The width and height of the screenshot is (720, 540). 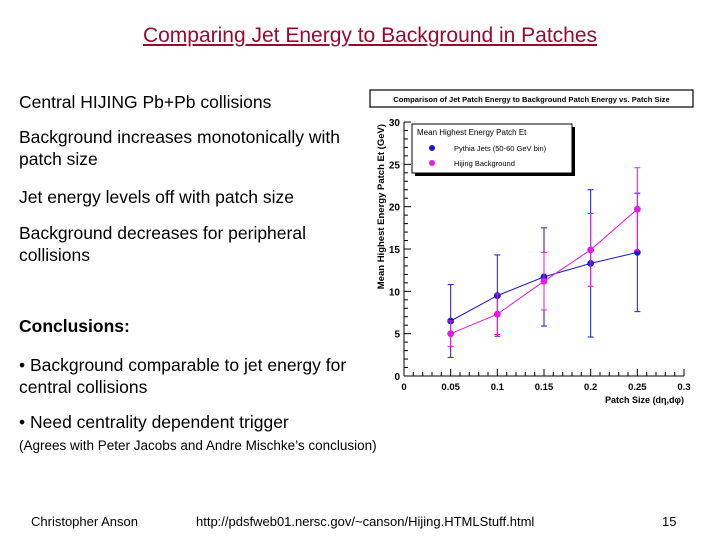 What do you see at coordinates (637, 387) in the screenshot?
I see `x-tick-label: 0.25` at bounding box center [637, 387].